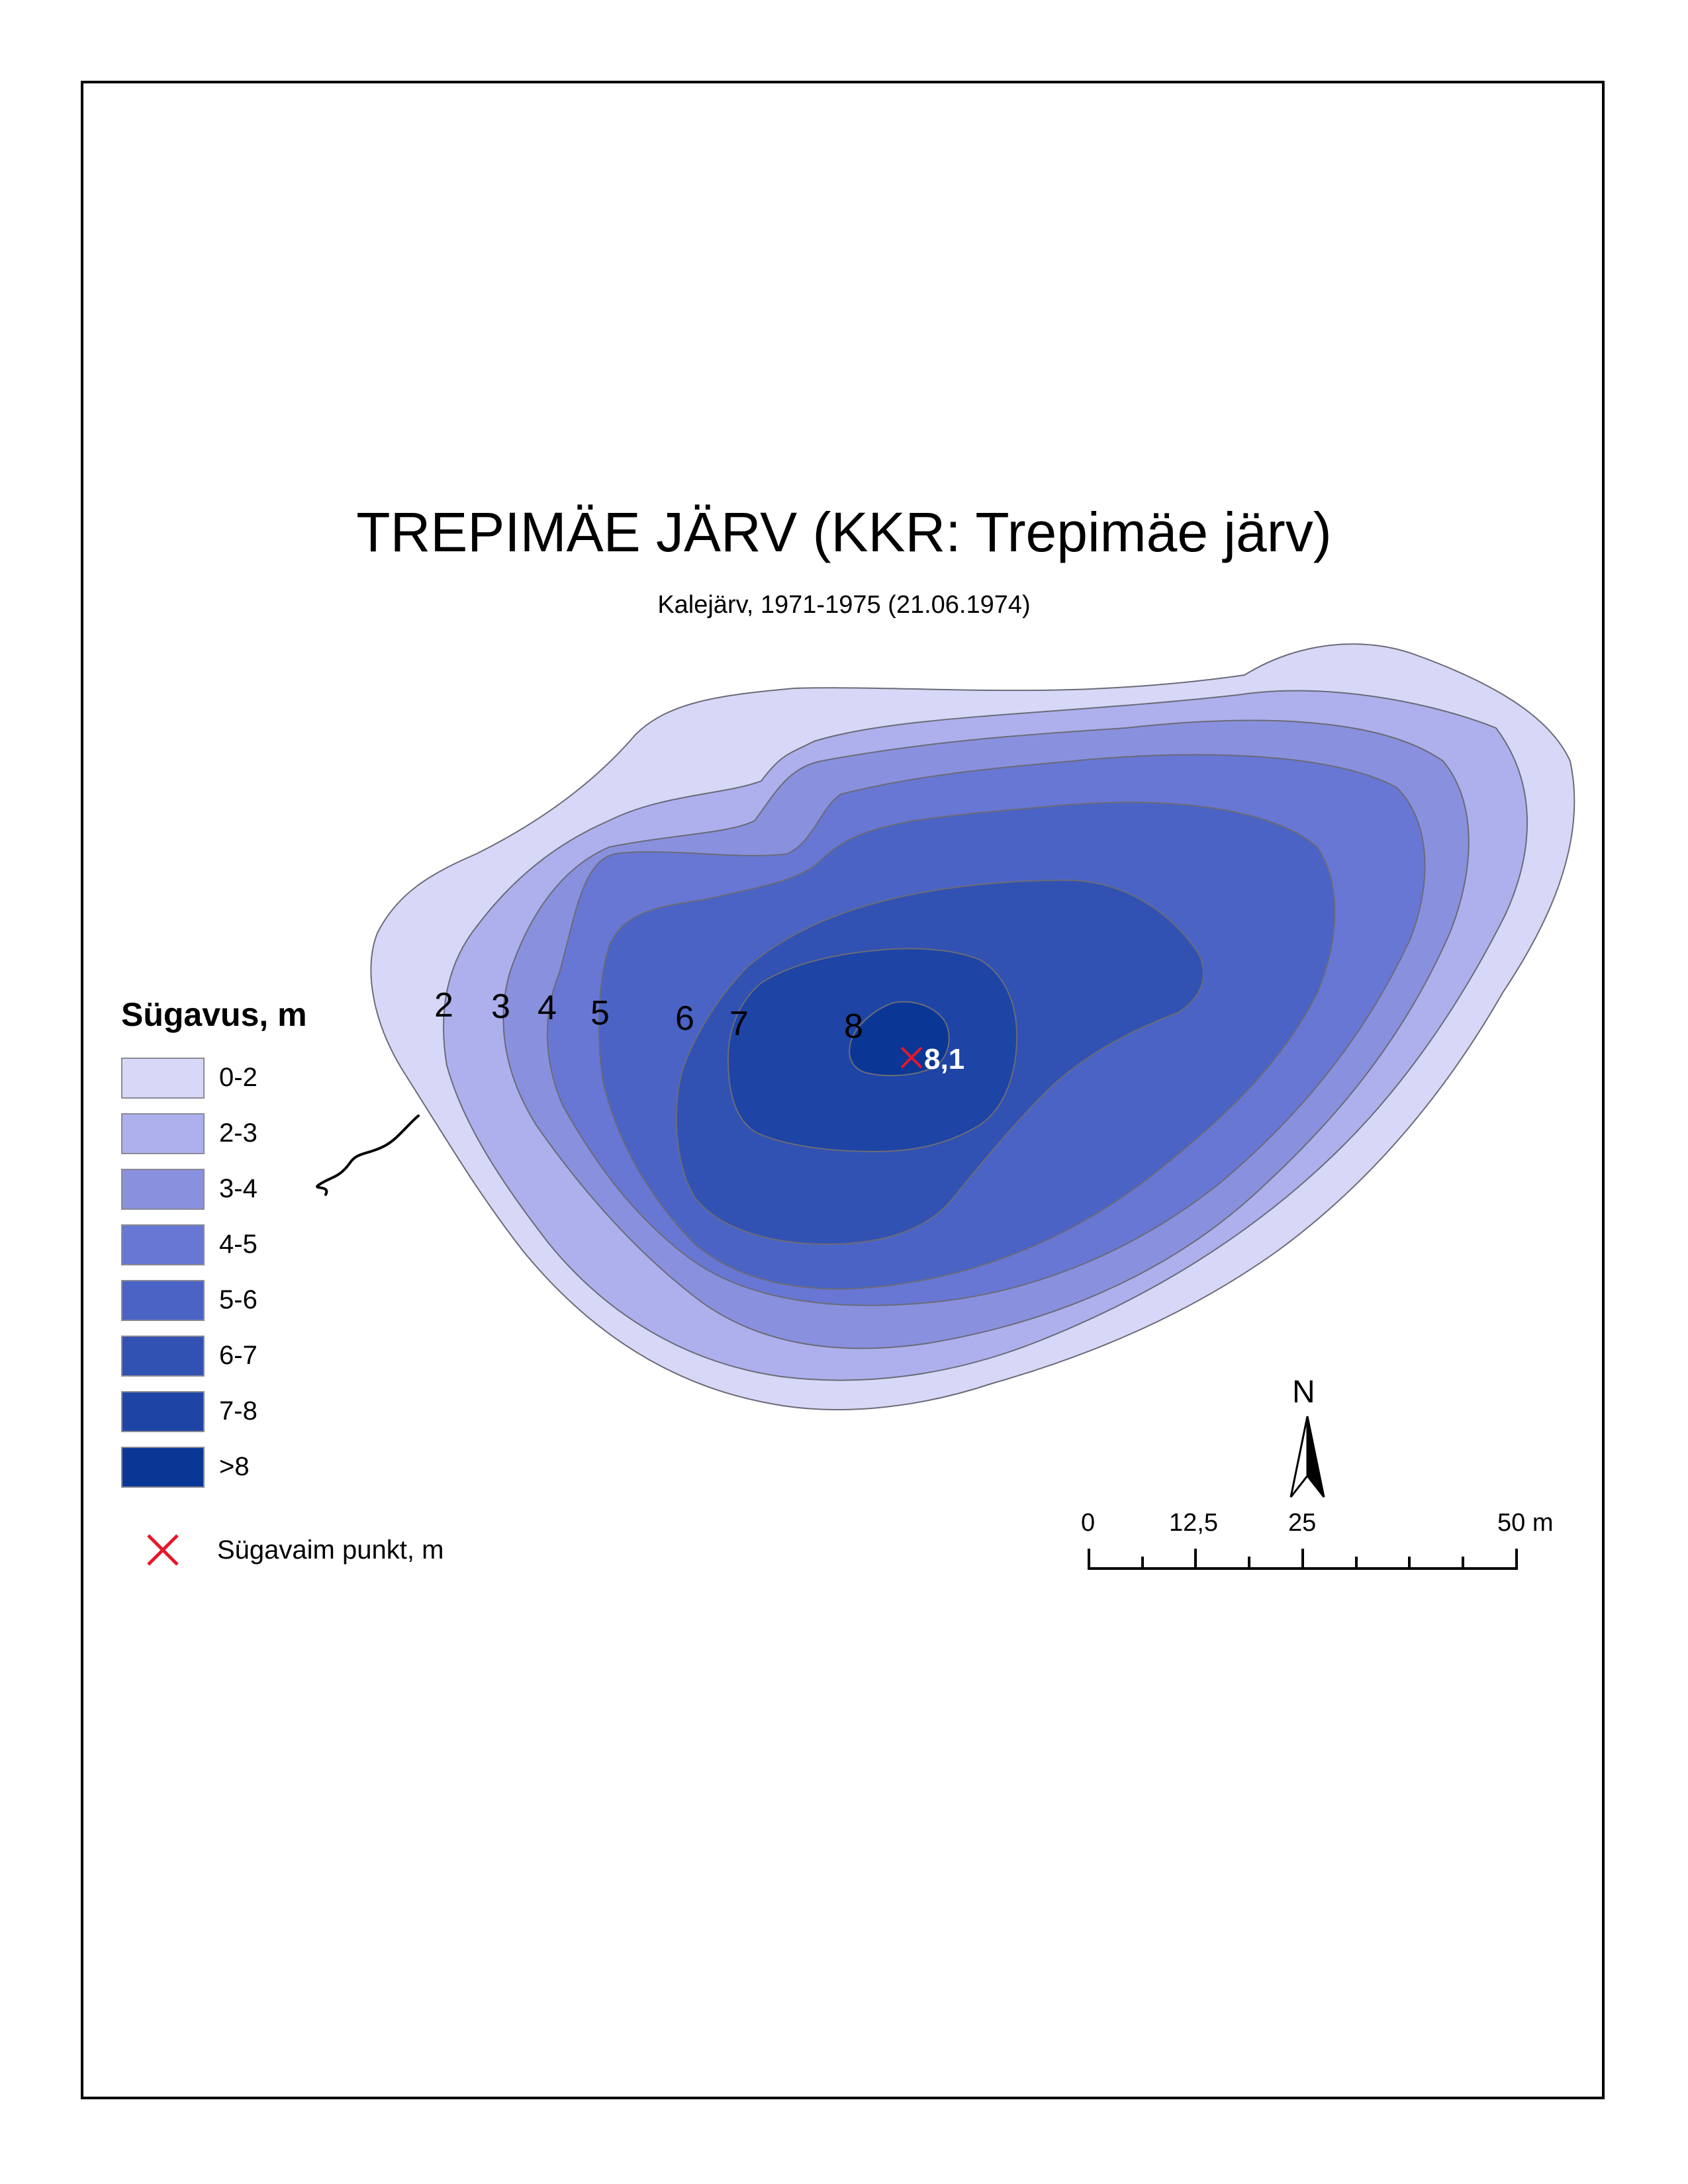 The image size is (1688, 2184). What do you see at coordinates (1303, 1559) in the screenshot?
I see `scale-bar` at bounding box center [1303, 1559].